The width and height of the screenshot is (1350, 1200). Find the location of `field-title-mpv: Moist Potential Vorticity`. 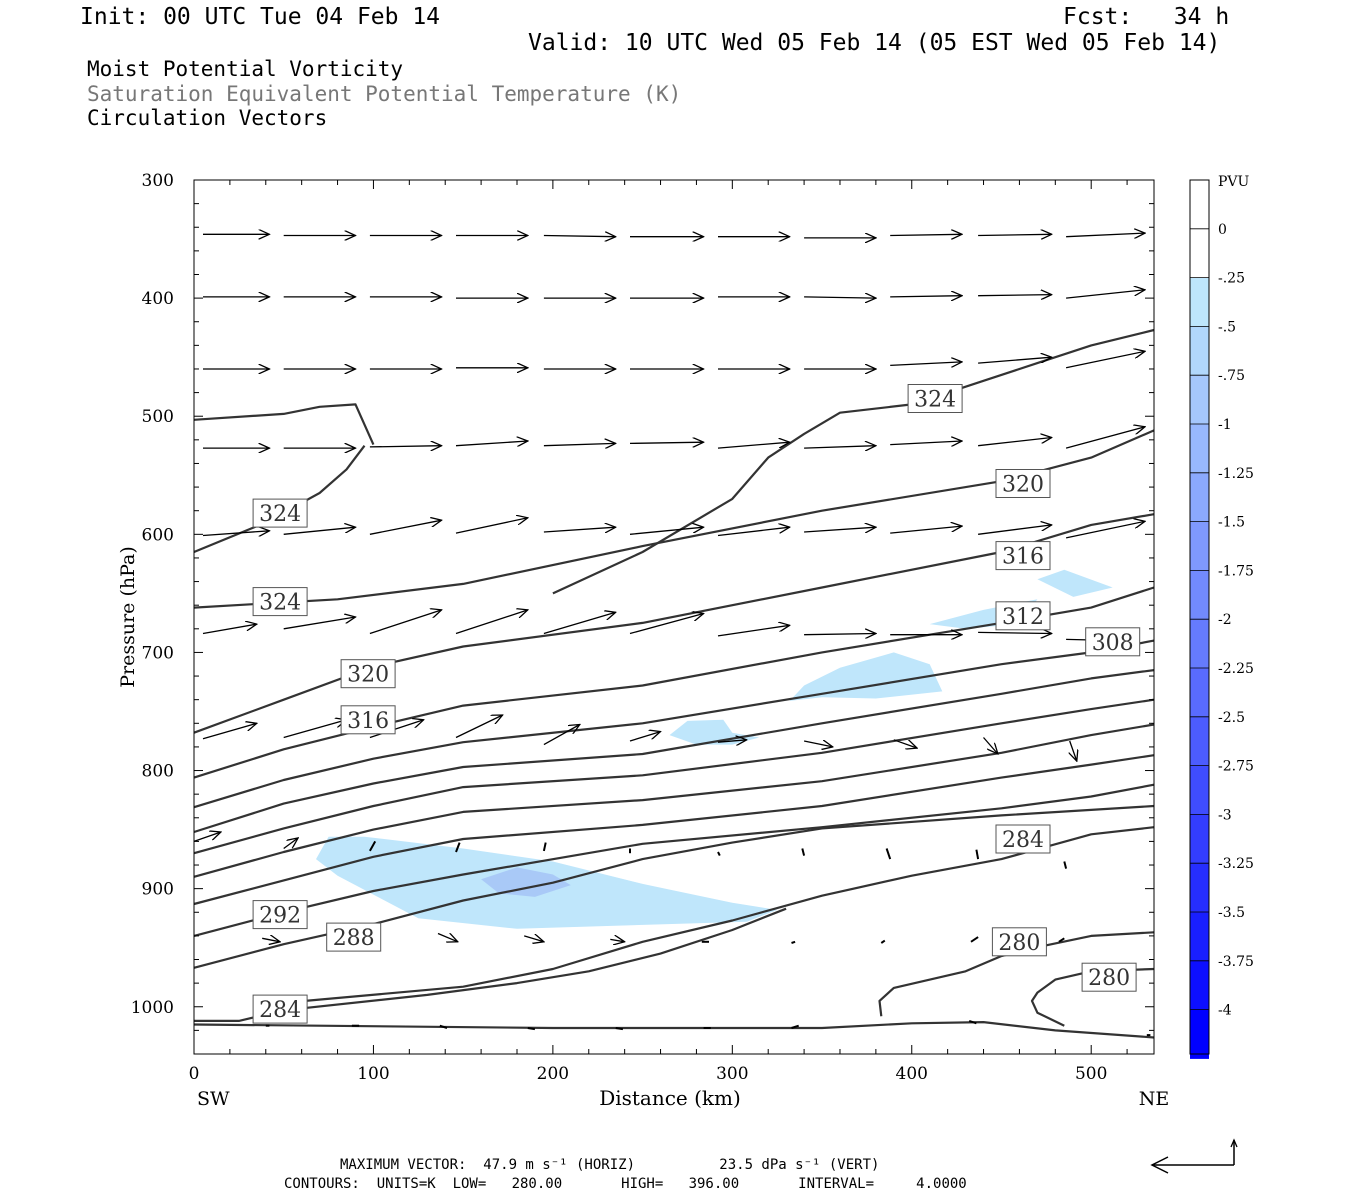

field-title-mpv: Moist Potential Vorticity is located at coordinates (245, 69).